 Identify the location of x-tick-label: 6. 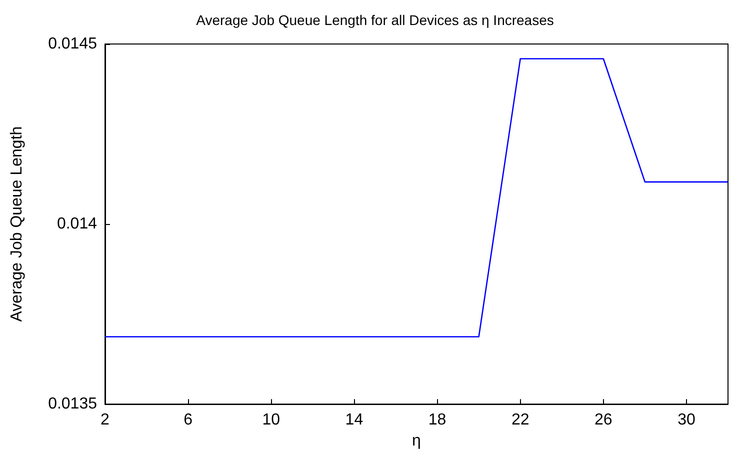
(188, 420).